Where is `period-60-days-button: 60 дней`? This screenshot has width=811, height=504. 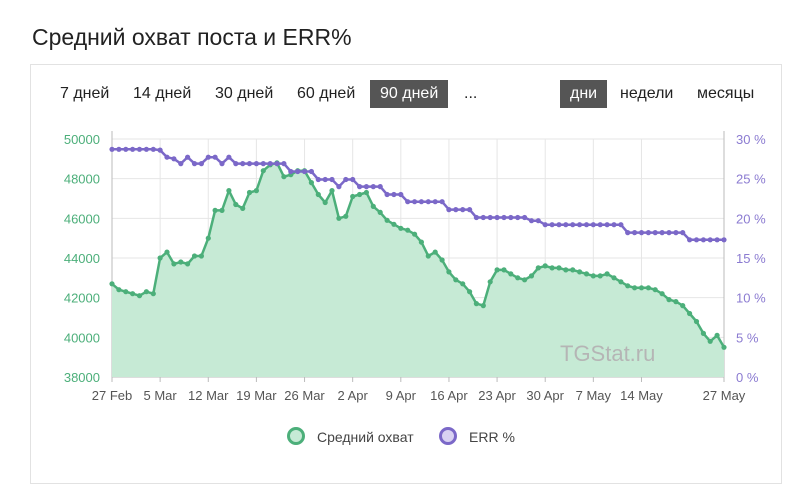
period-60-days-button: 60 дней is located at coordinates (326, 93).